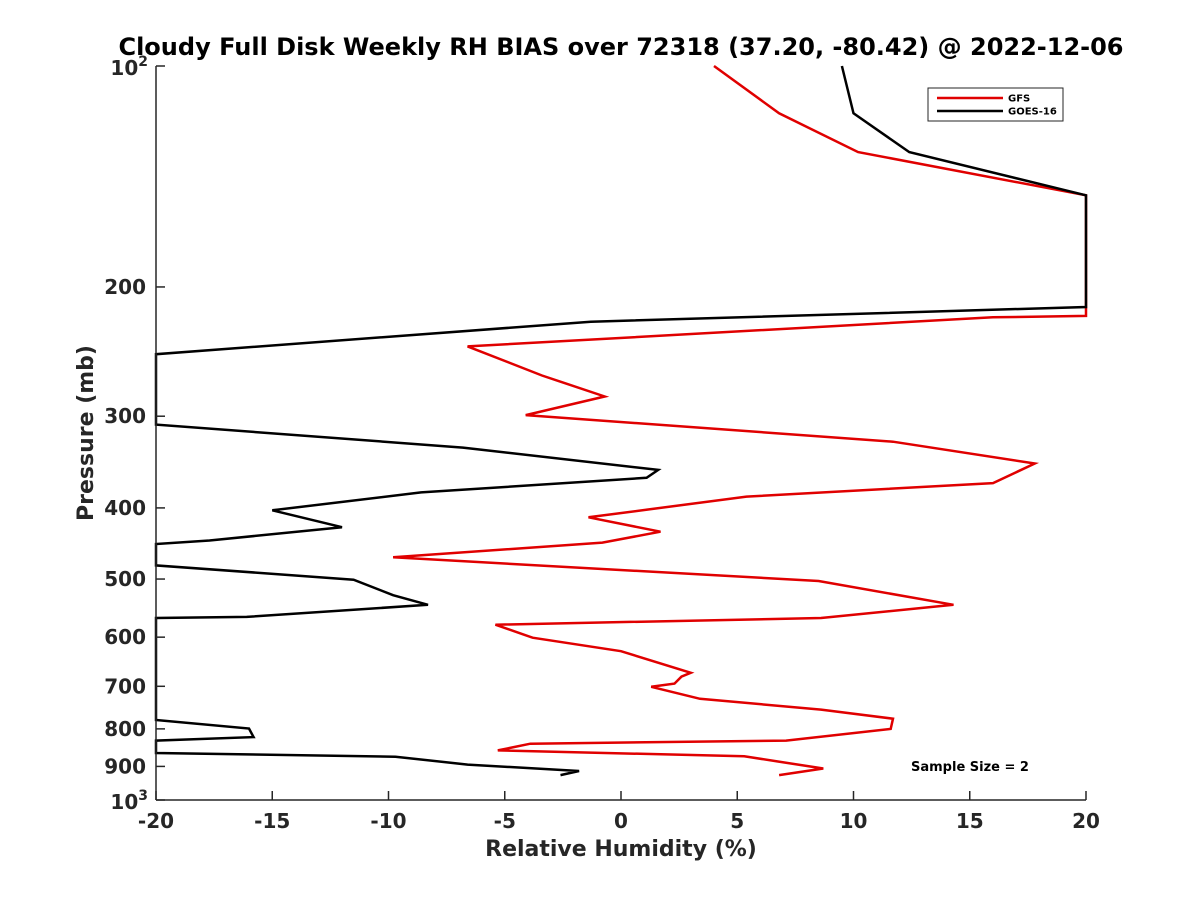 This screenshot has width=1200, height=900. Describe the element at coordinates (129, 67) in the screenshot. I see `y-tick-label: 10²` at that location.